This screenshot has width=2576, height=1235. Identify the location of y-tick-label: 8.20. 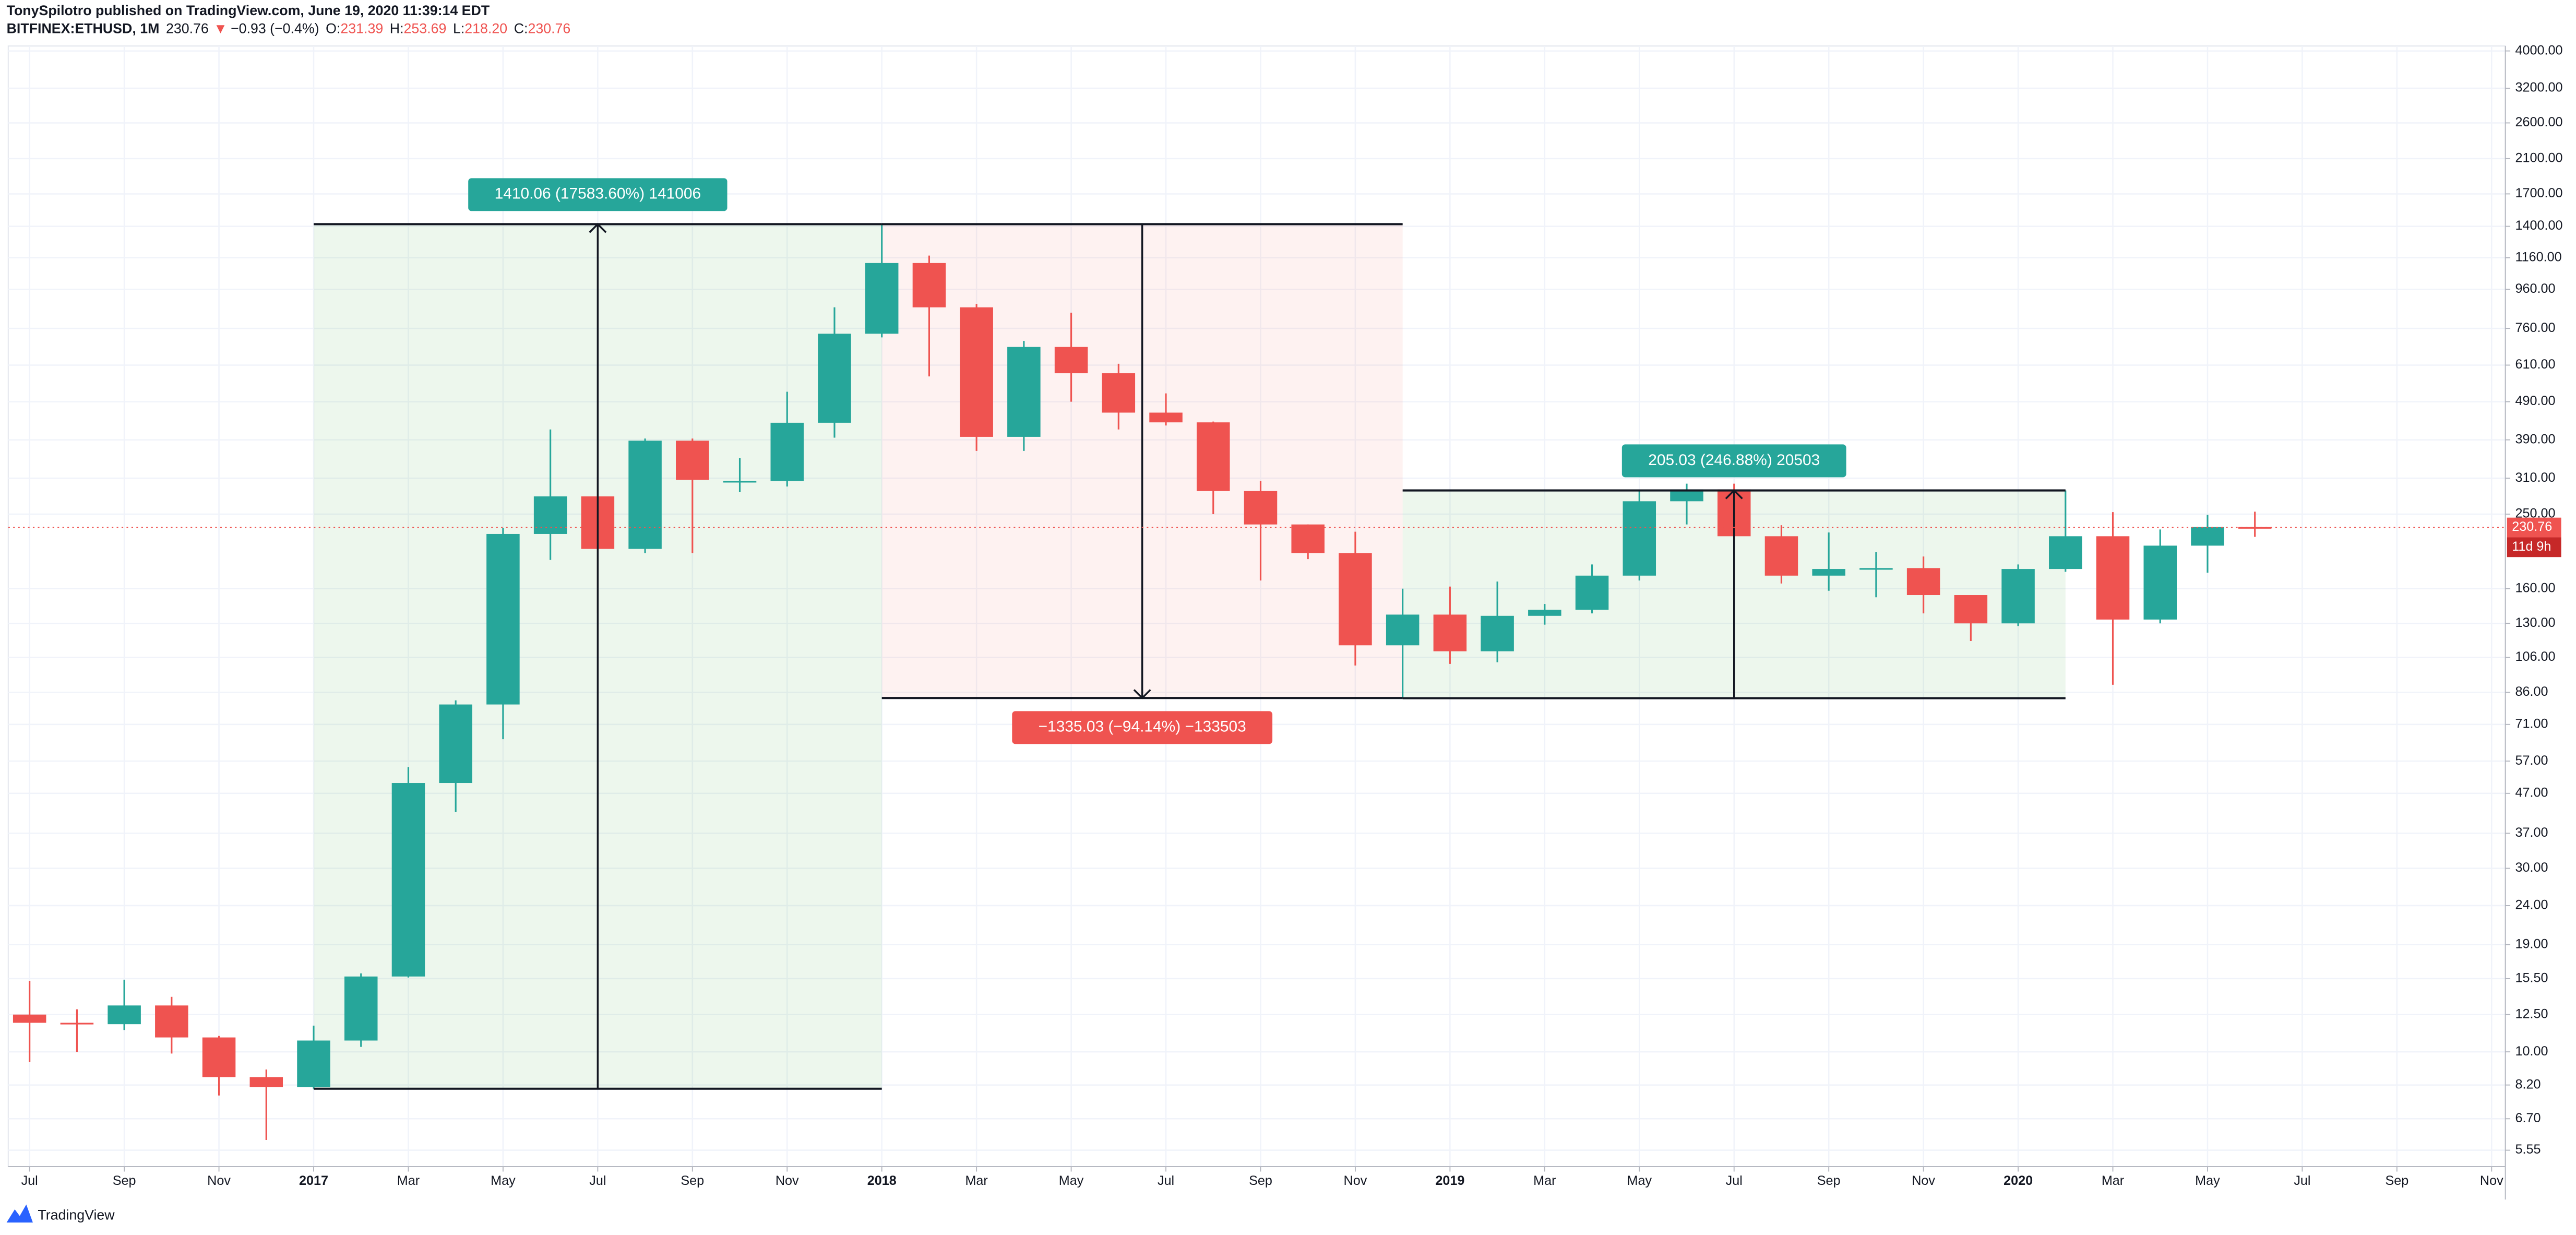
(2528, 1084).